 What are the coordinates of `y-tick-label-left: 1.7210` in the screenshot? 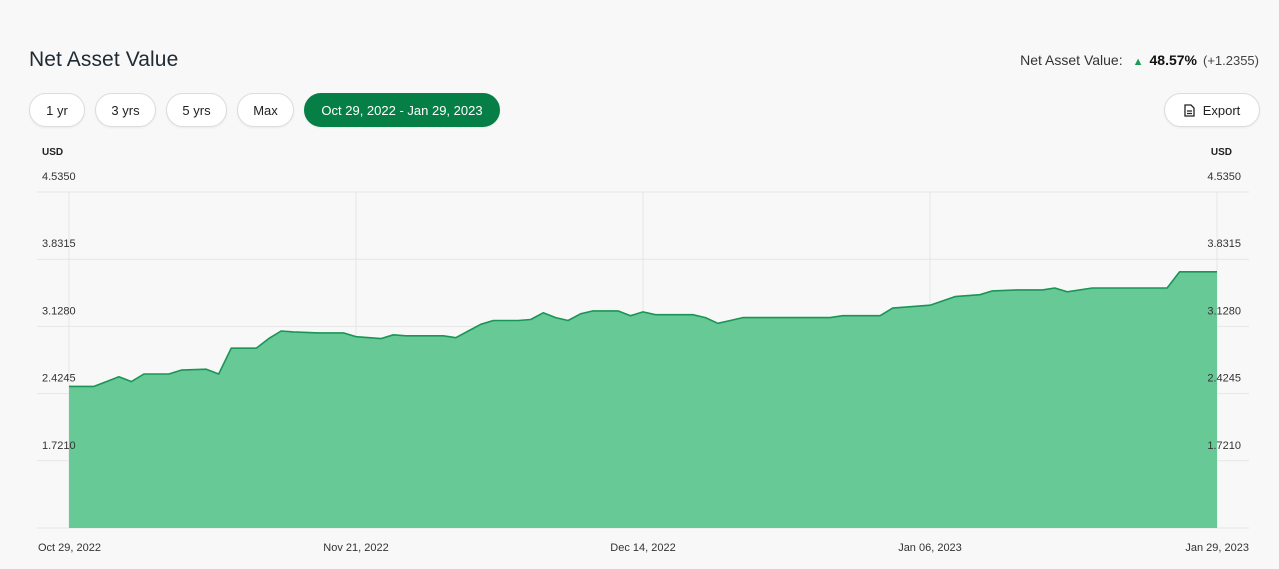 It's located at (59, 446).